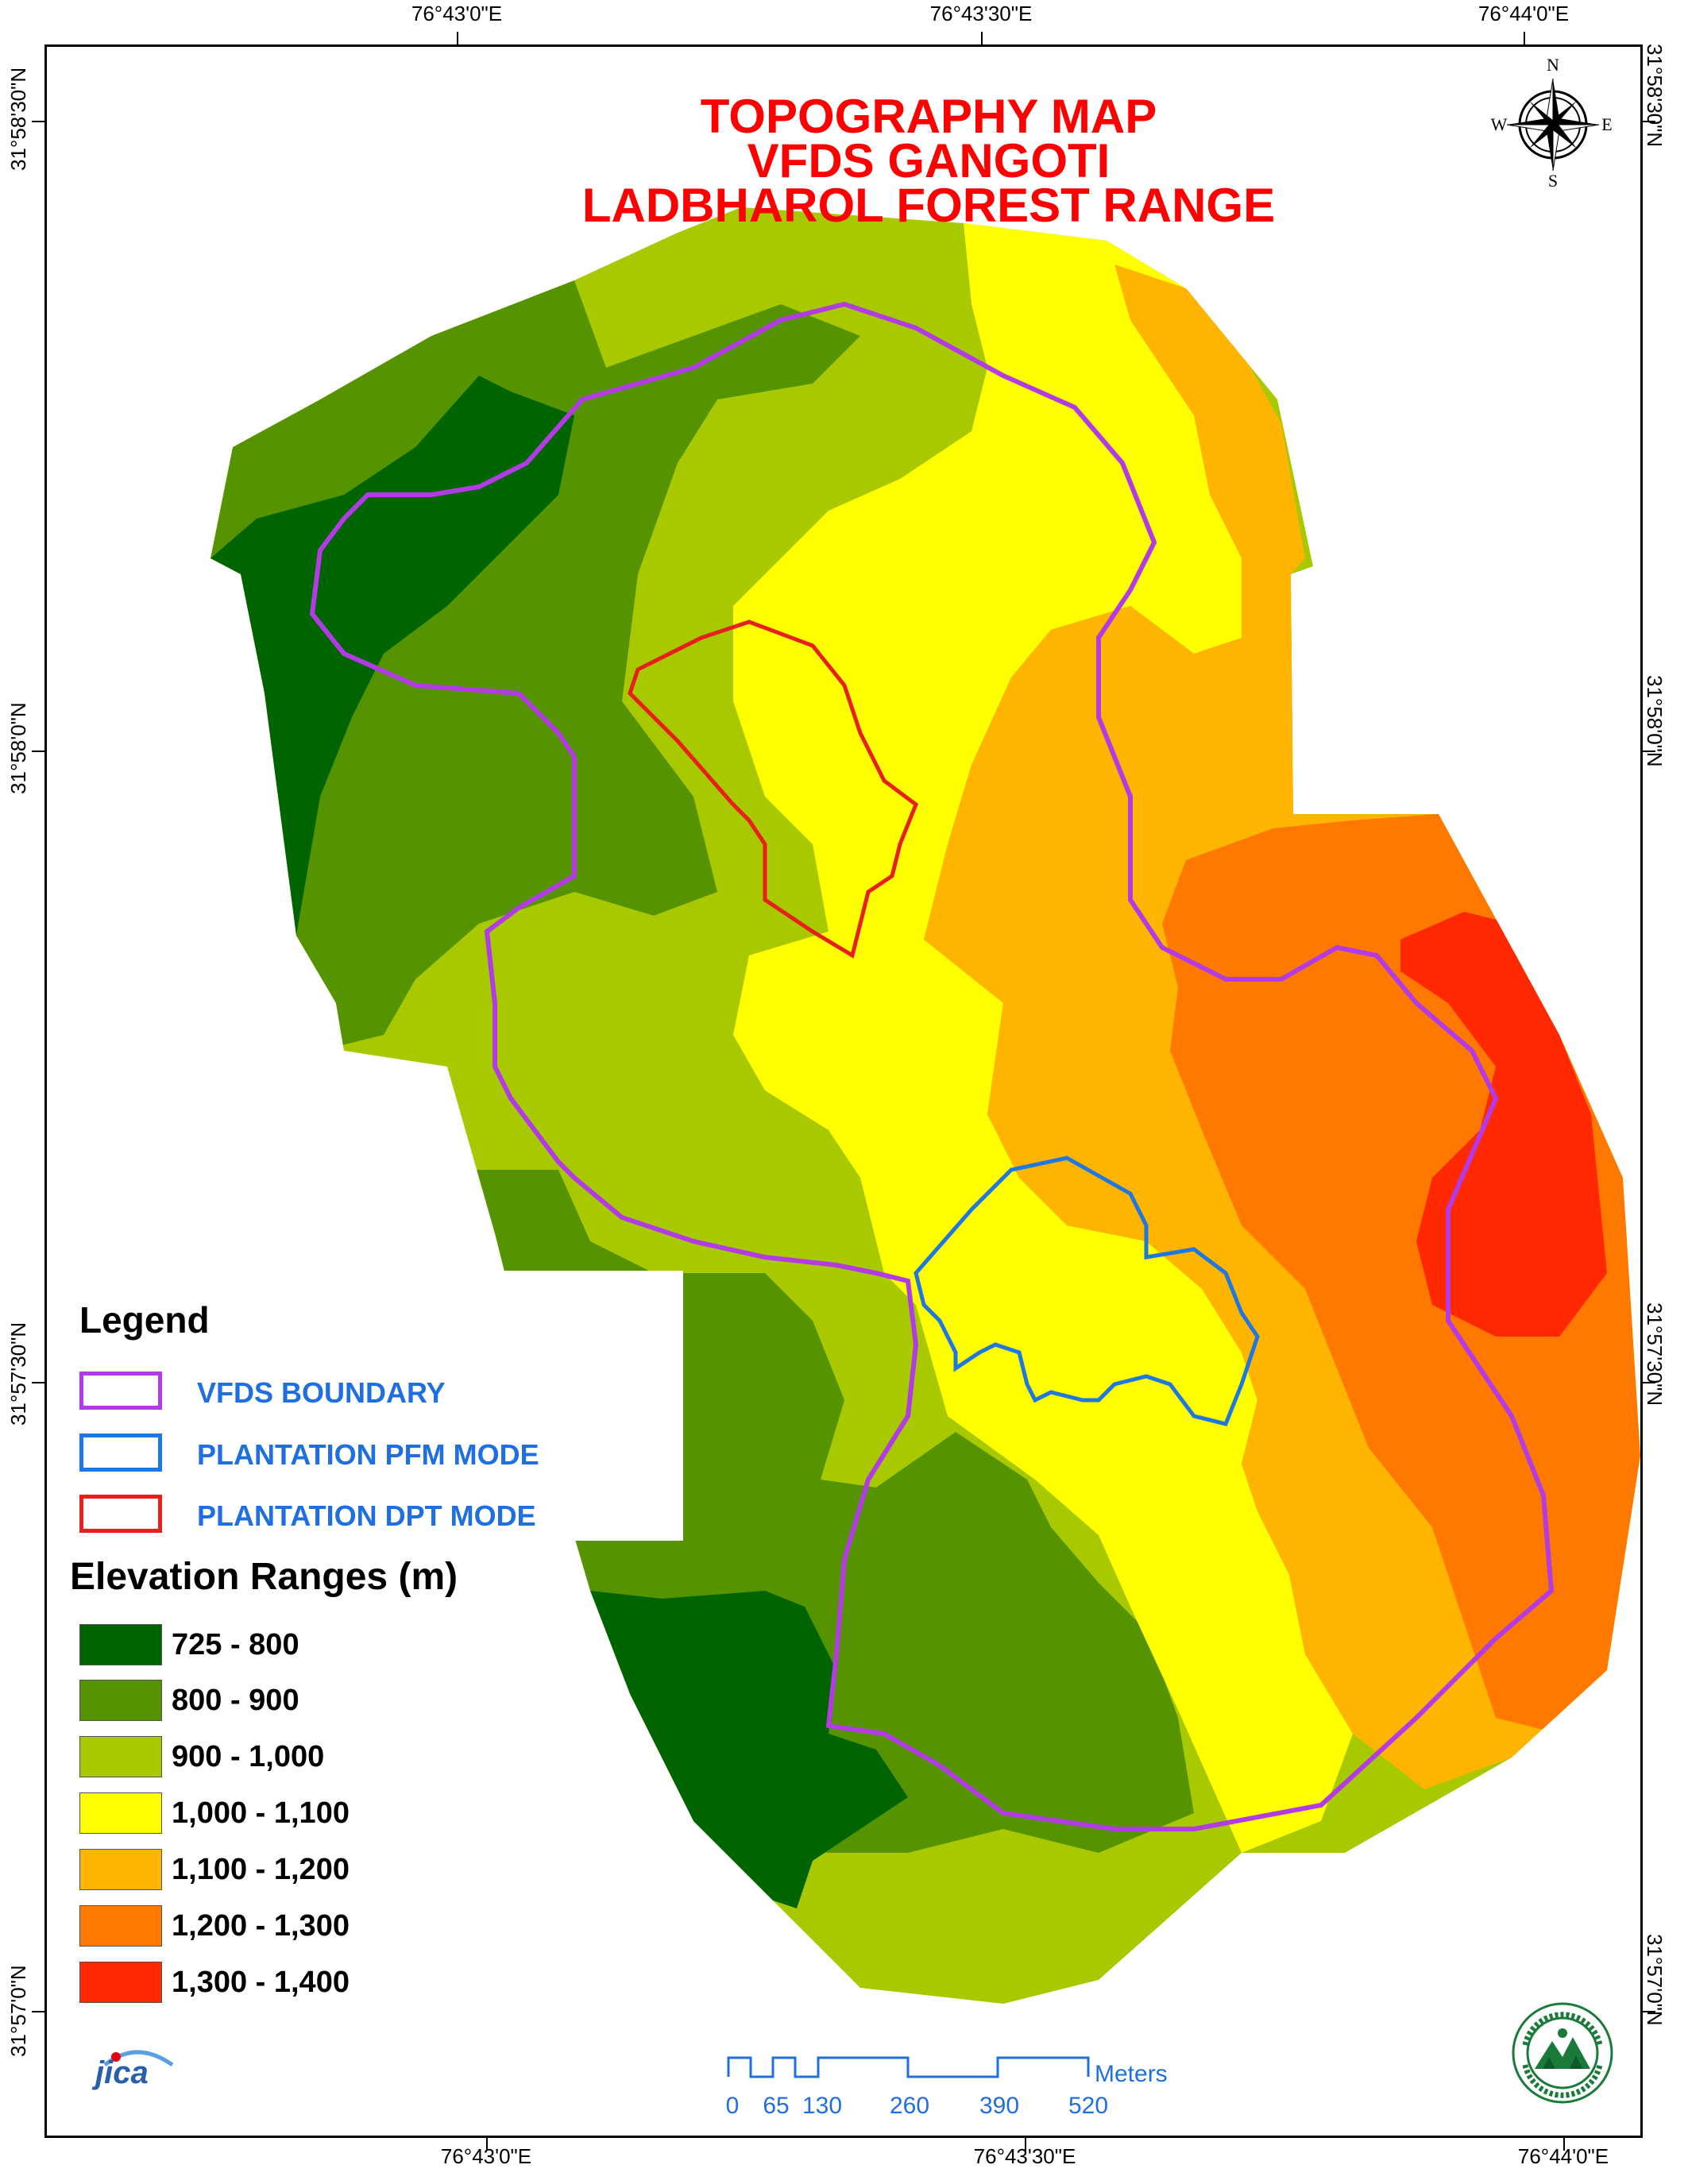  What do you see at coordinates (1504, 1124) in the screenshot?
I see `elev-1300-1400-zone` at bounding box center [1504, 1124].